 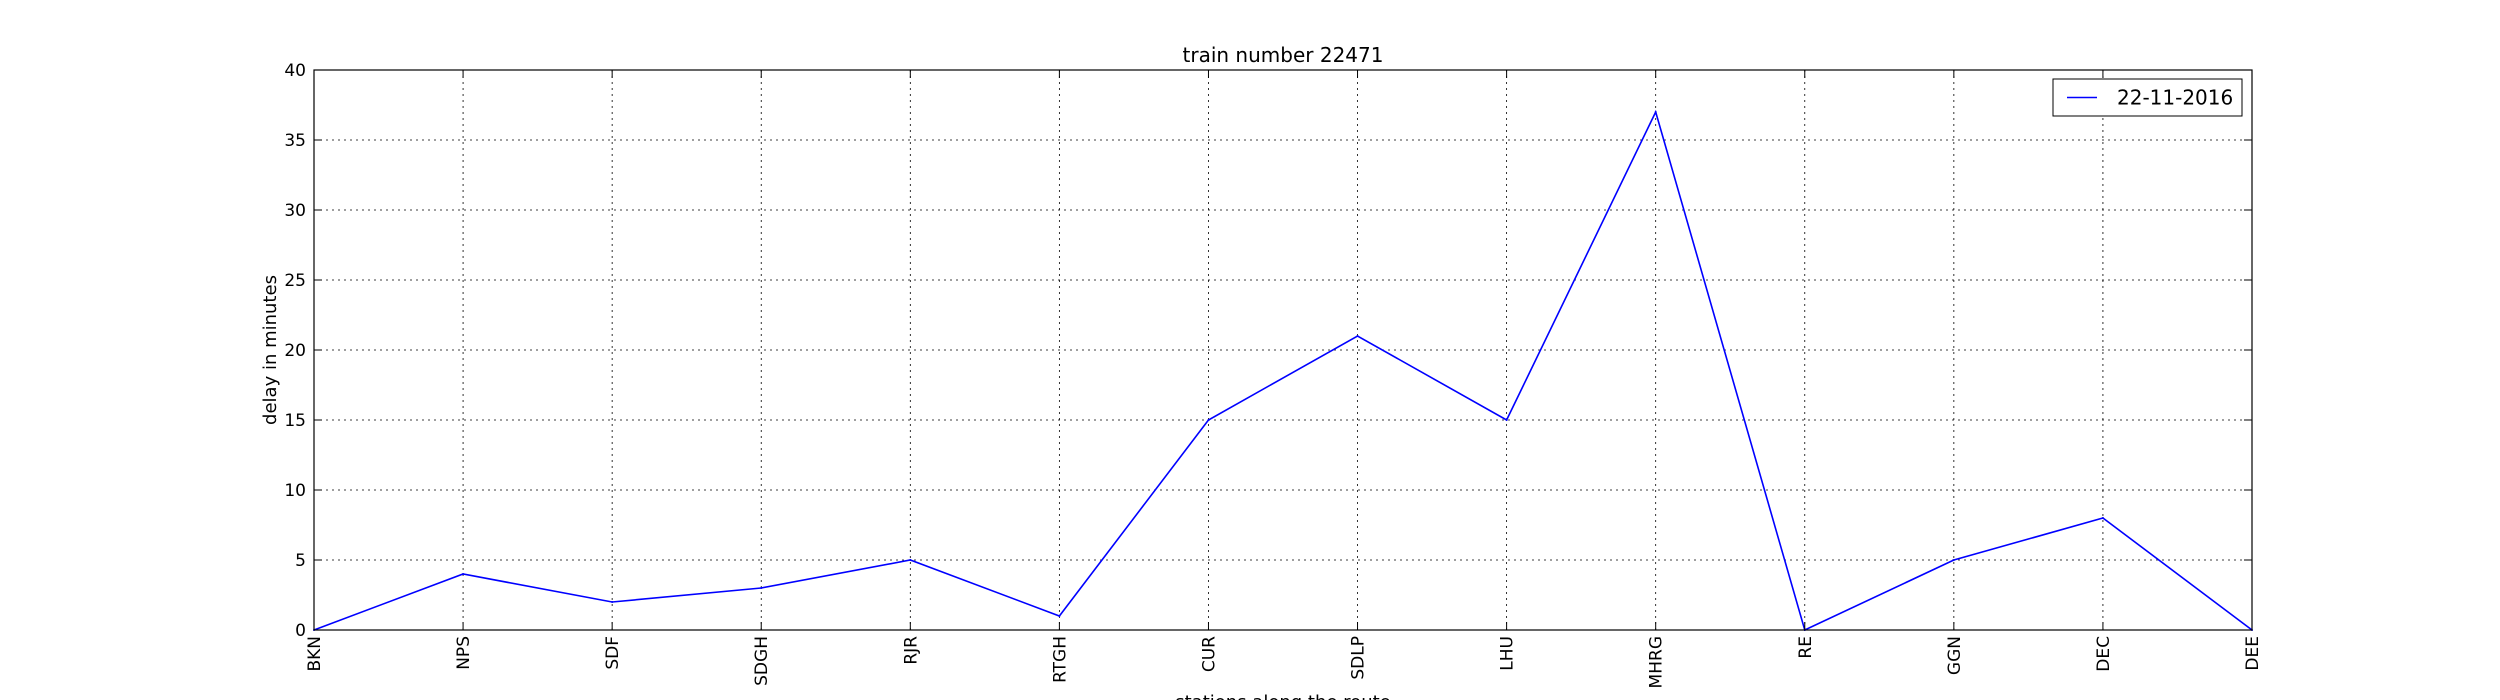 I want to click on x-tick-label: RE, so click(x=1806, y=647).